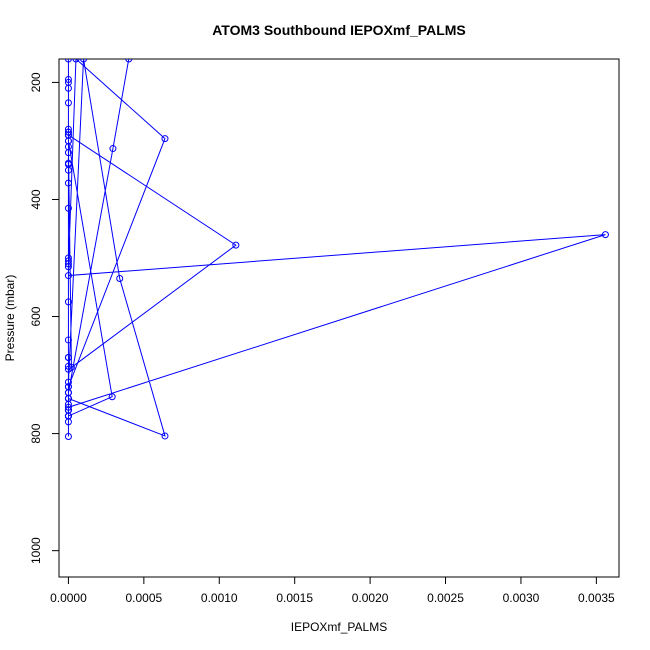 This screenshot has height=650, width=650. I want to click on y-axis: 200 400 600 800 1000, so click(44, 318).